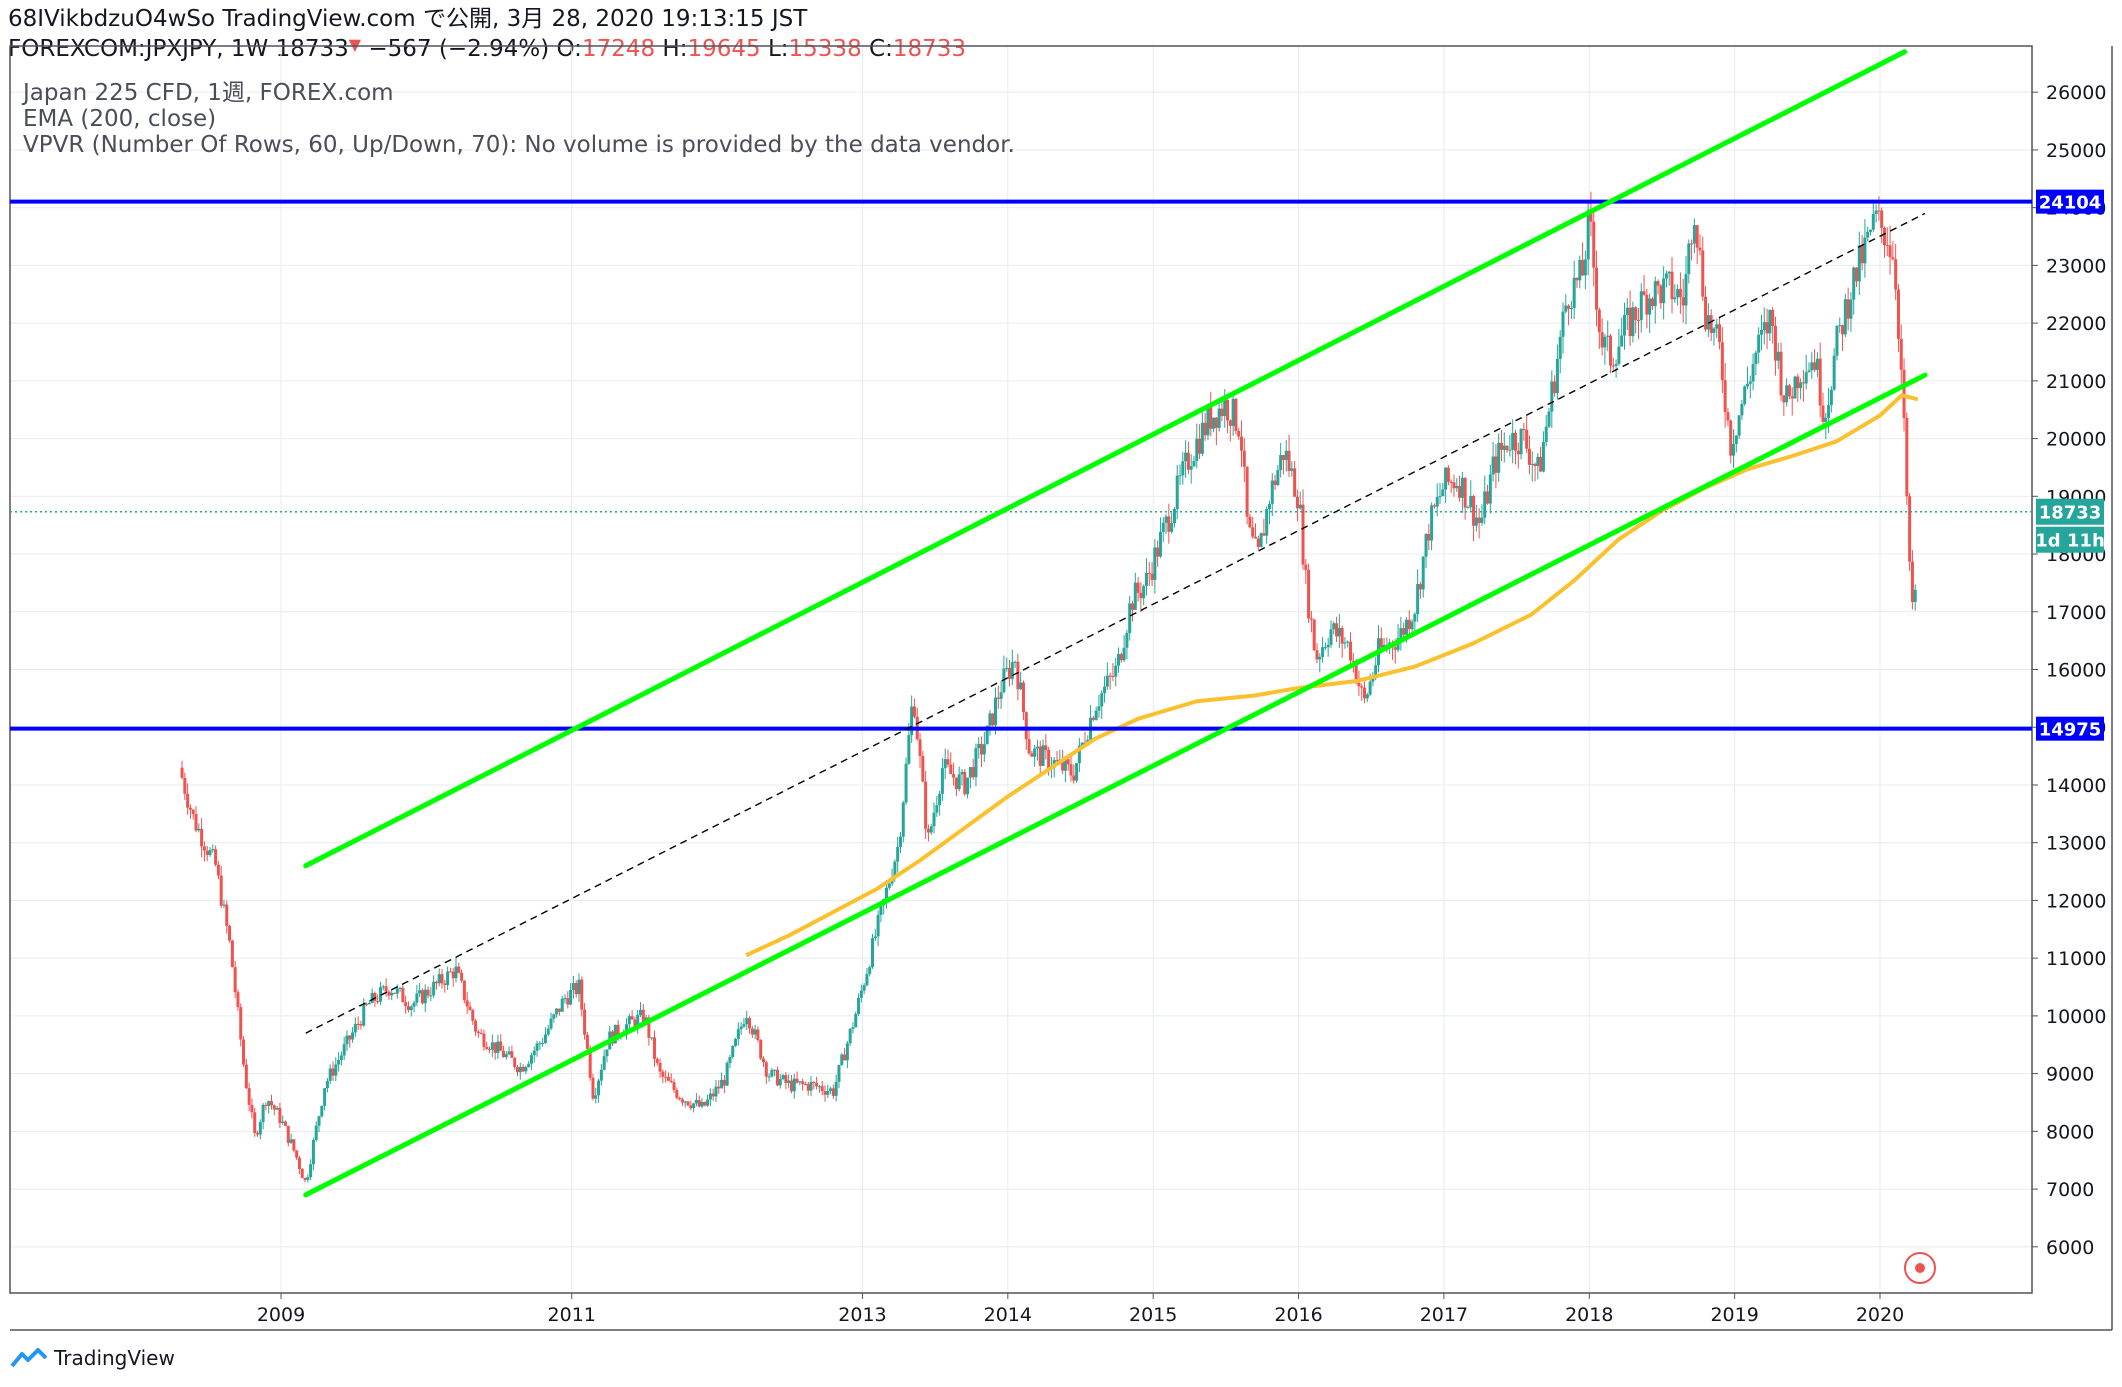 The height and width of the screenshot is (1387, 2122). I want to click on legend-symbol: Japan 225 CFD, 1週, FOREX.com, so click(208, 93).